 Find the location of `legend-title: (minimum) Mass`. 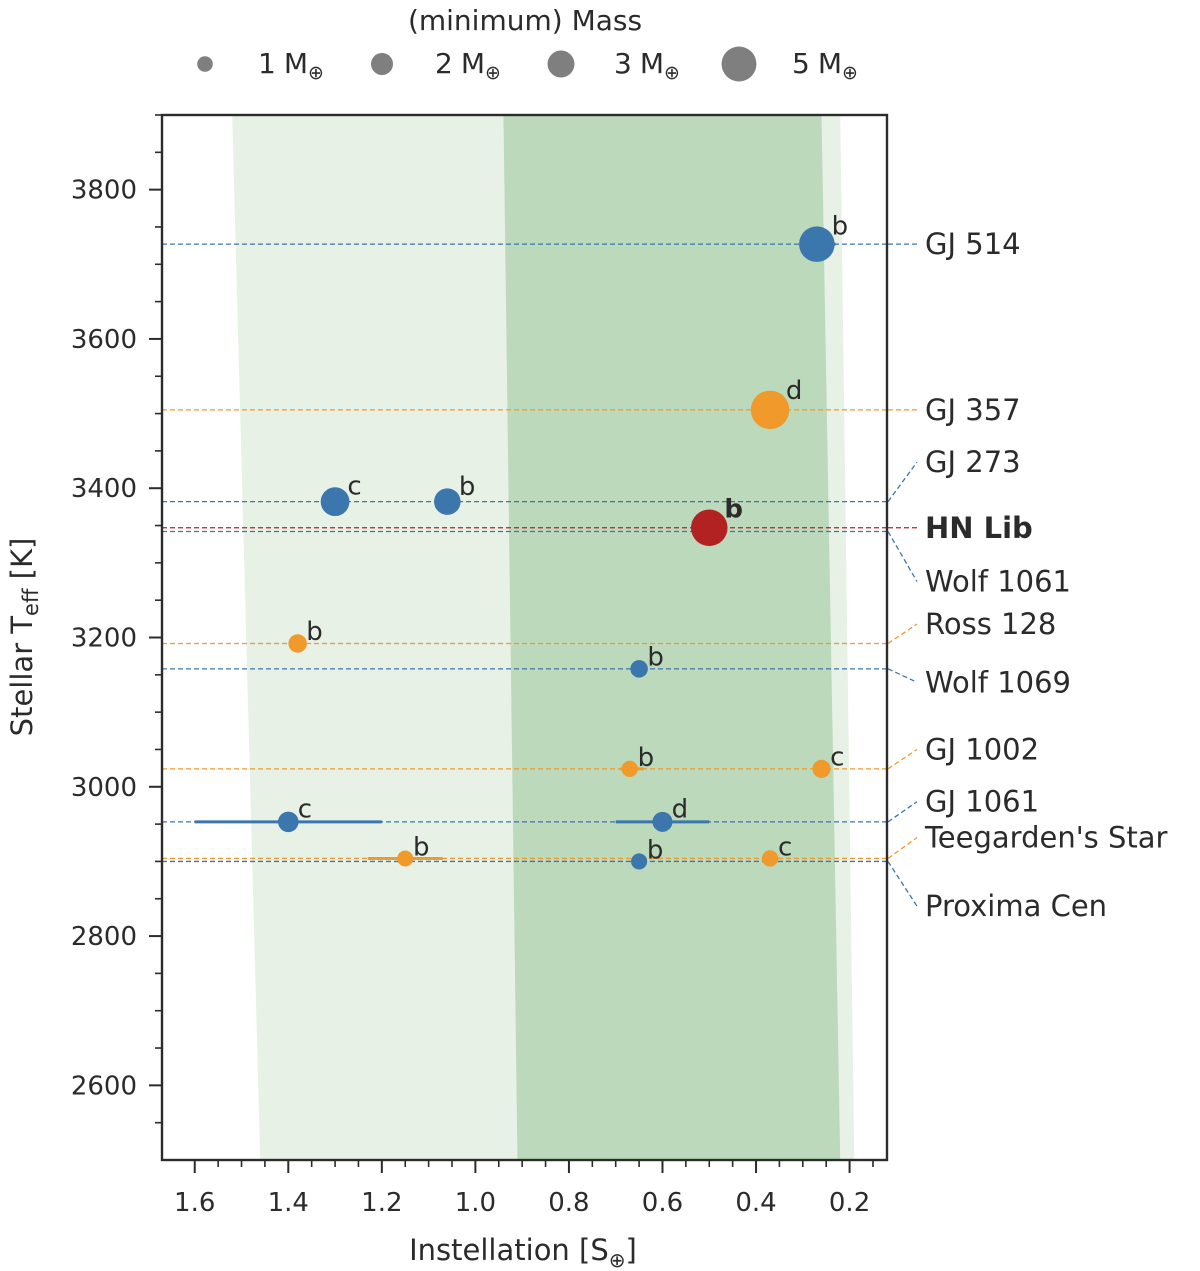

legend-title: (minimum) Mass is located at coordinates (525, 20).